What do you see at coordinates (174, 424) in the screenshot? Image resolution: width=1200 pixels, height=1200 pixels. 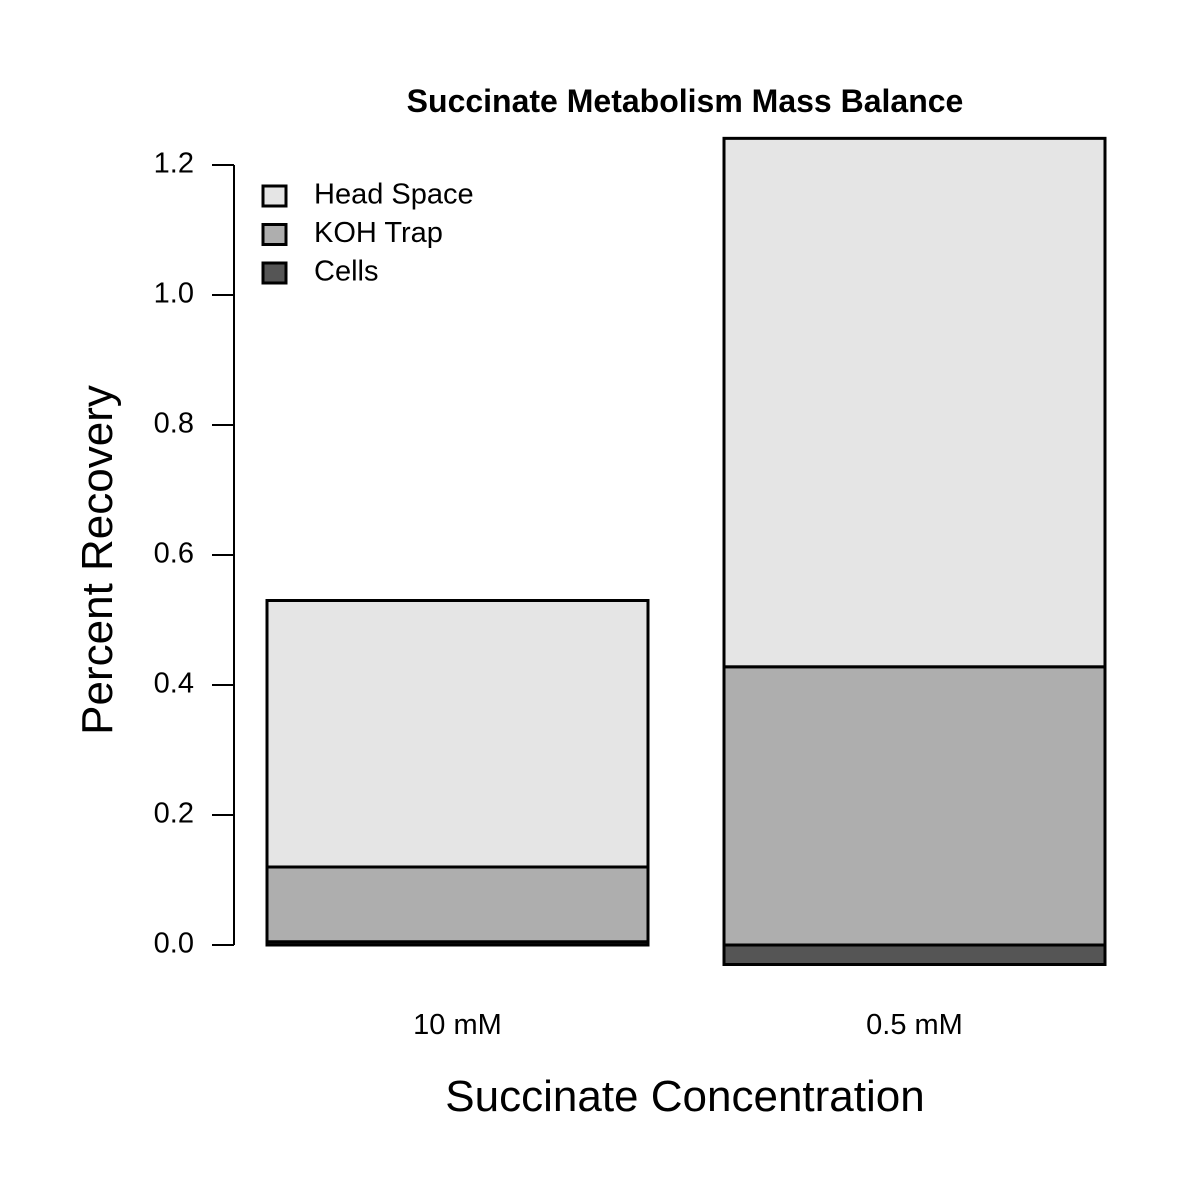 I see `y-tick-label: 0.8` at bounding box center [174, 424].